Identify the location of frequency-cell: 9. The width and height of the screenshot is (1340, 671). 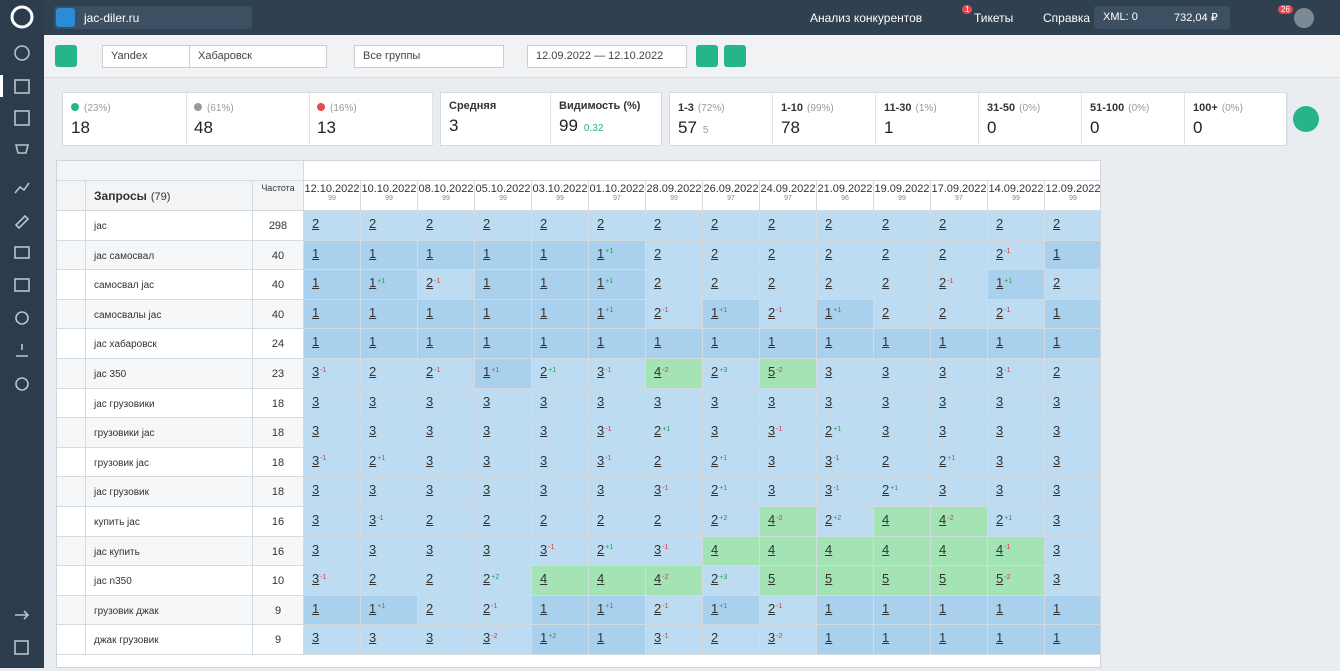
(278, 610).